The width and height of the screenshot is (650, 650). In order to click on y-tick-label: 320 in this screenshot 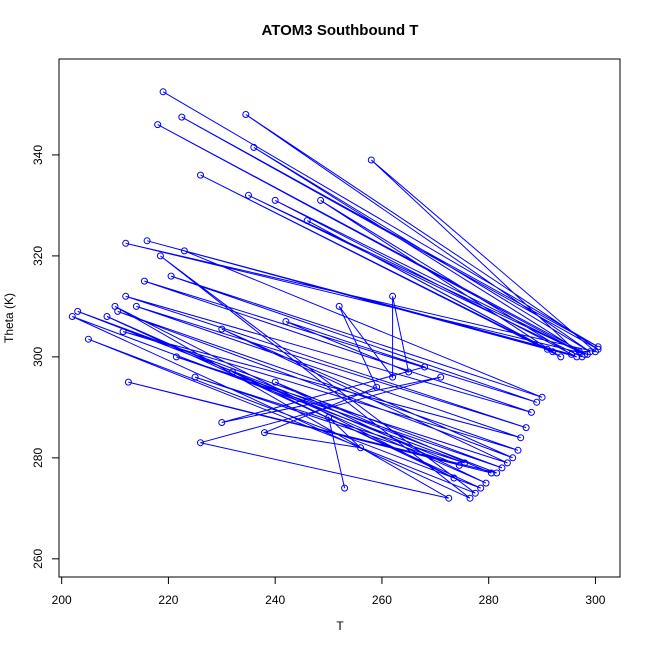, I will do `click(38, 256)`.